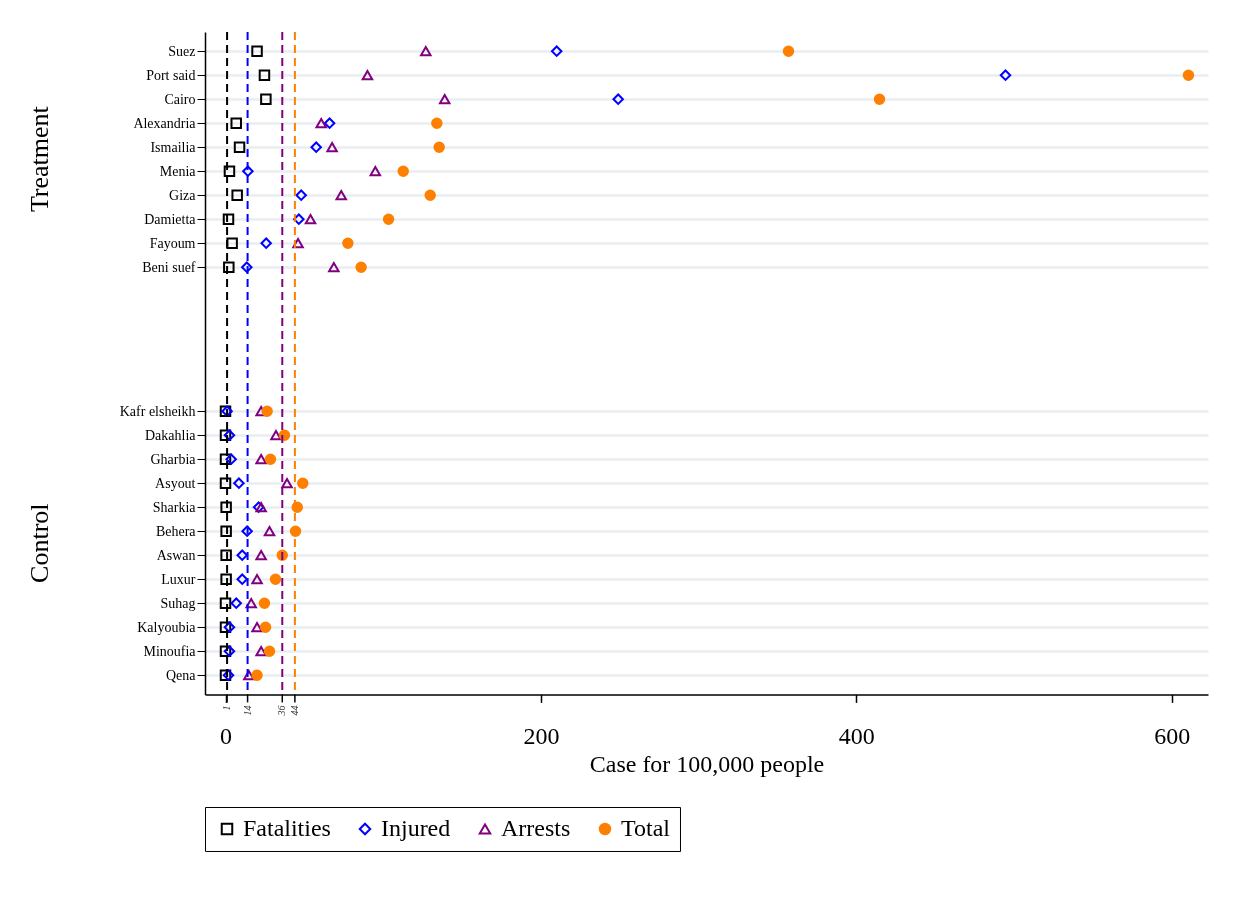  What do you see at coordinates (180, 99) in the screenshot?
I see `y-tick-label: Cairo` at bounding box center [180, 99].